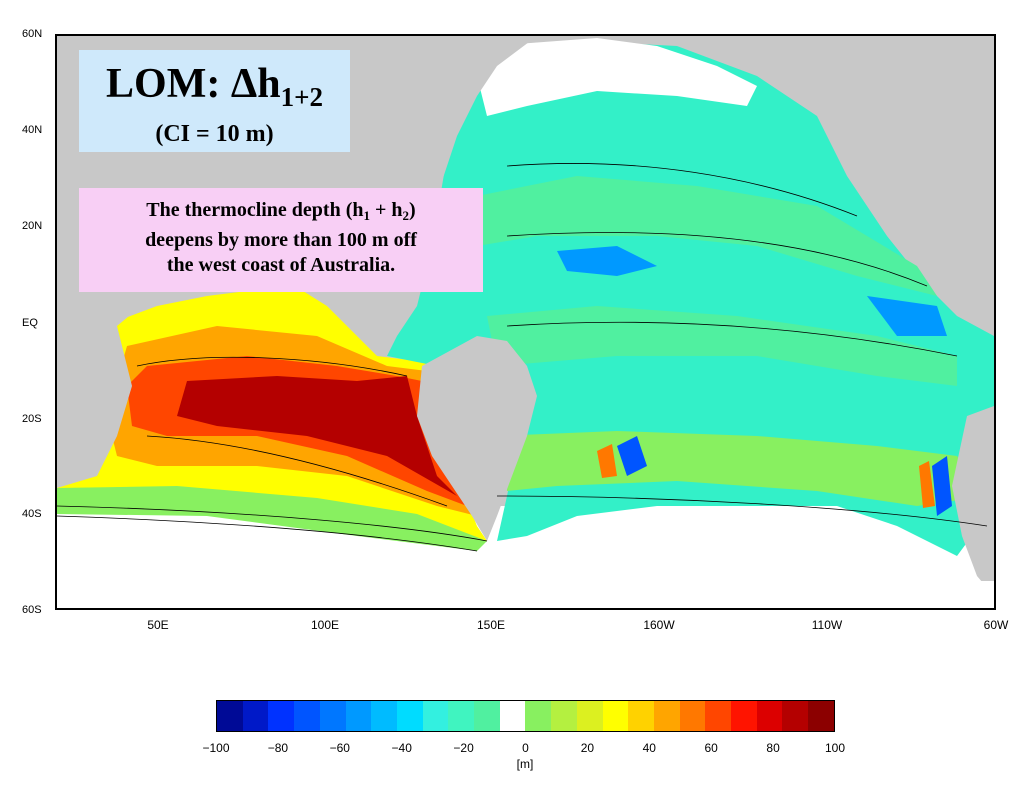  I want to click on lon-label-100e: 100E, so click(325, 625).